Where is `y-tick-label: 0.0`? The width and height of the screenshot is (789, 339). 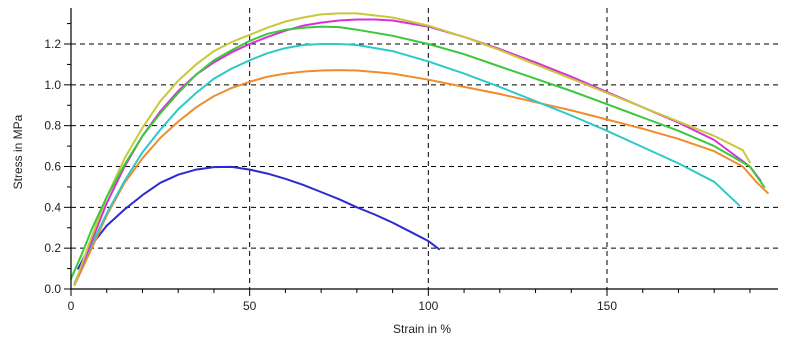 y-tick-label: 0.0 is located at coordinates (52, 289).